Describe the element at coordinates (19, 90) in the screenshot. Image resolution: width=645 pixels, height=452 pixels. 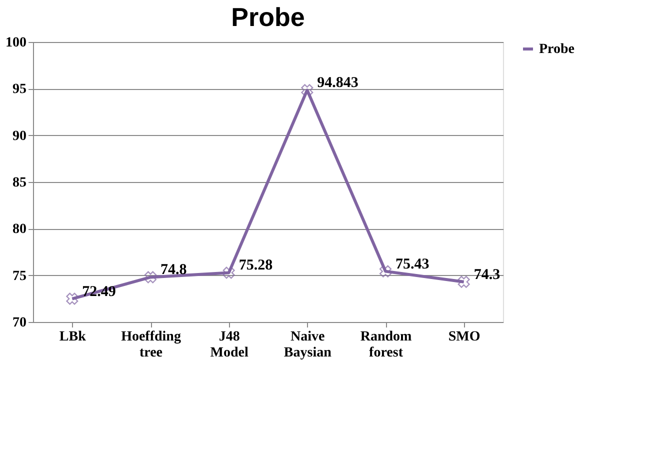
I see `y-tick-label: 95` at that location.